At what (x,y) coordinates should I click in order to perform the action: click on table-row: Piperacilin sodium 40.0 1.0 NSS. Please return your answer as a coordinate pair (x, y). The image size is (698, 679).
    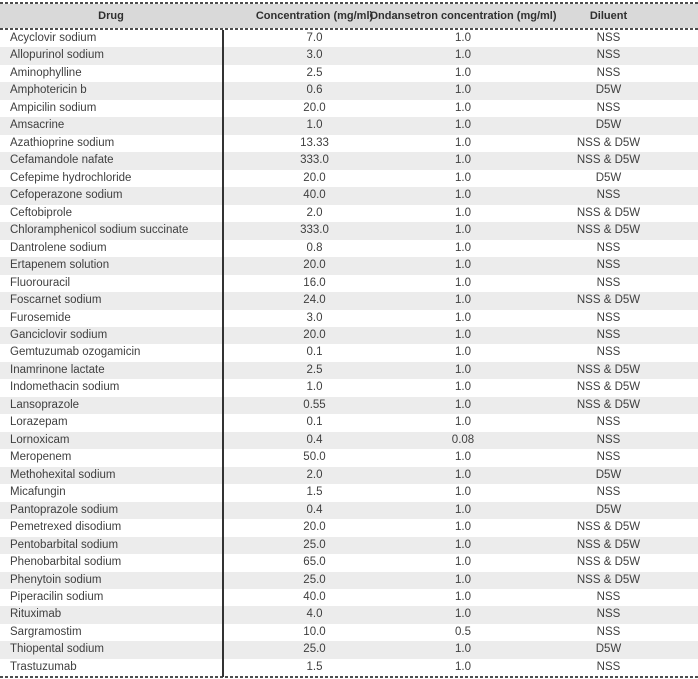
    Looking at the image, I should click on (349, 598).